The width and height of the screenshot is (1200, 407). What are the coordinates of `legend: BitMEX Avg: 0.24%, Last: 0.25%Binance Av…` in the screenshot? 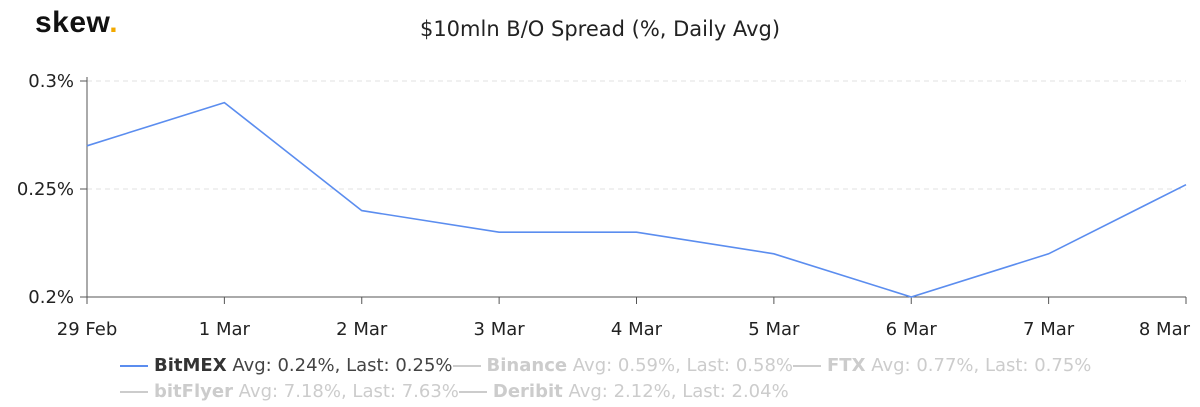 It's located at (605, 381).